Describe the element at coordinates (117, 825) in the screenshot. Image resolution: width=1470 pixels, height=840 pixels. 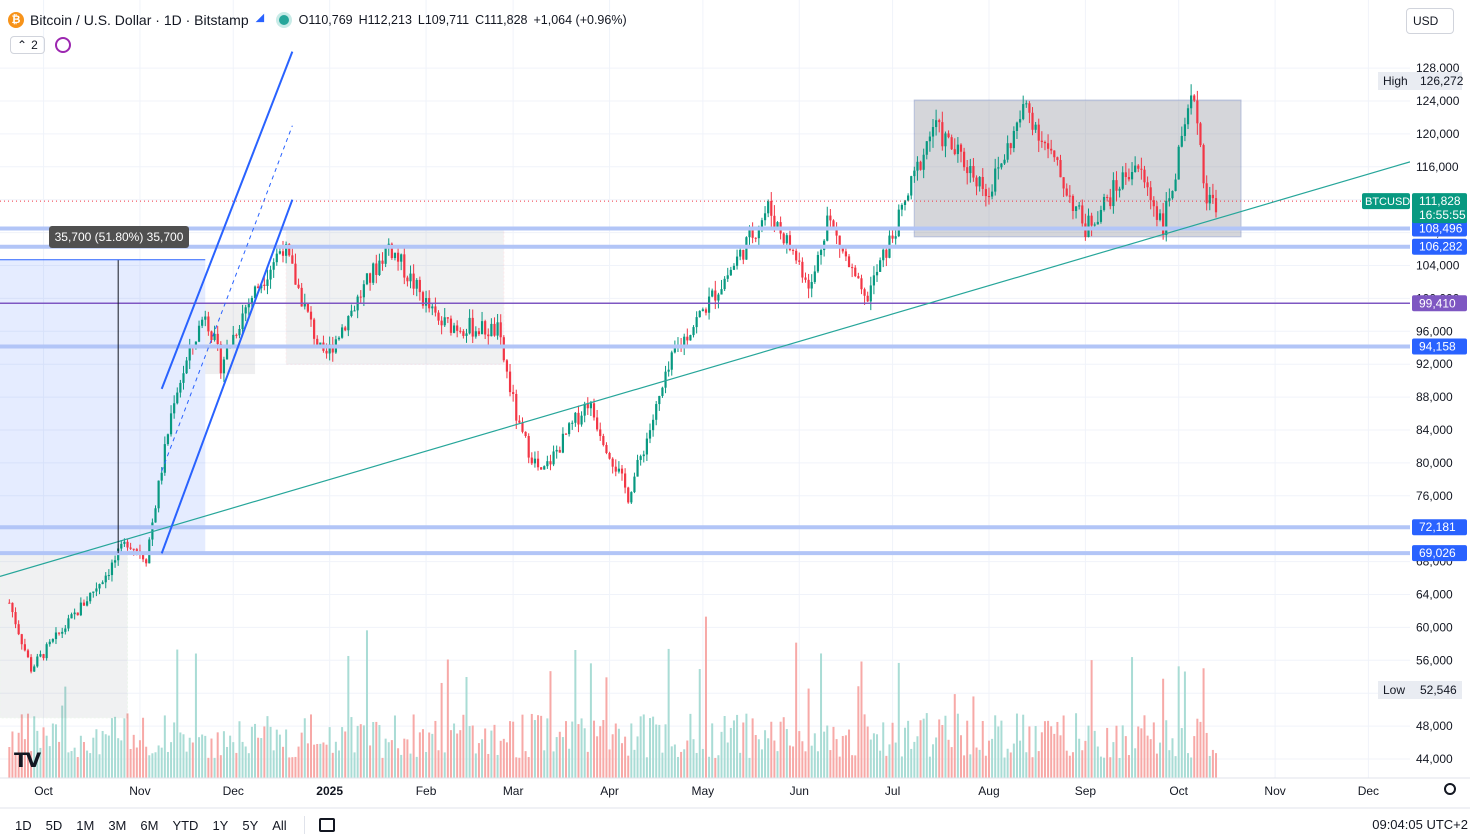
I see `timeframe-3m: 3M` at that location.